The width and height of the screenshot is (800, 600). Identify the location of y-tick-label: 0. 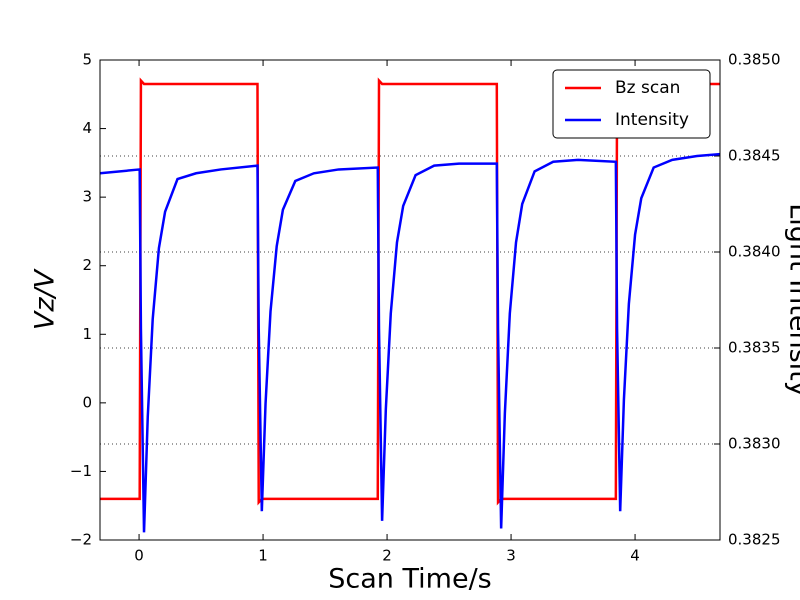
(87, 402).